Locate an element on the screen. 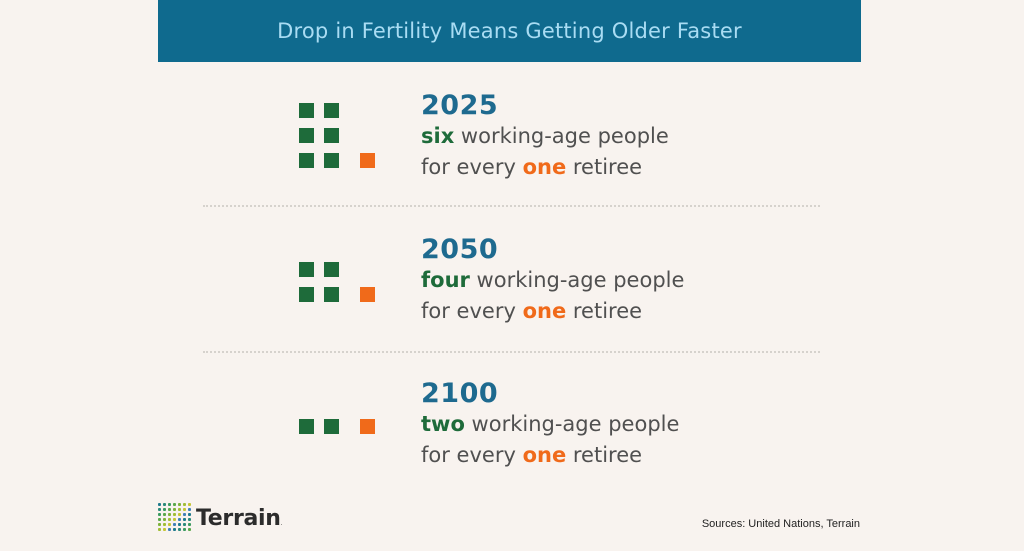 This screenshot has width=1024, height=551. ratio-line-1: two working-age people is located at coordinates (550, 424).